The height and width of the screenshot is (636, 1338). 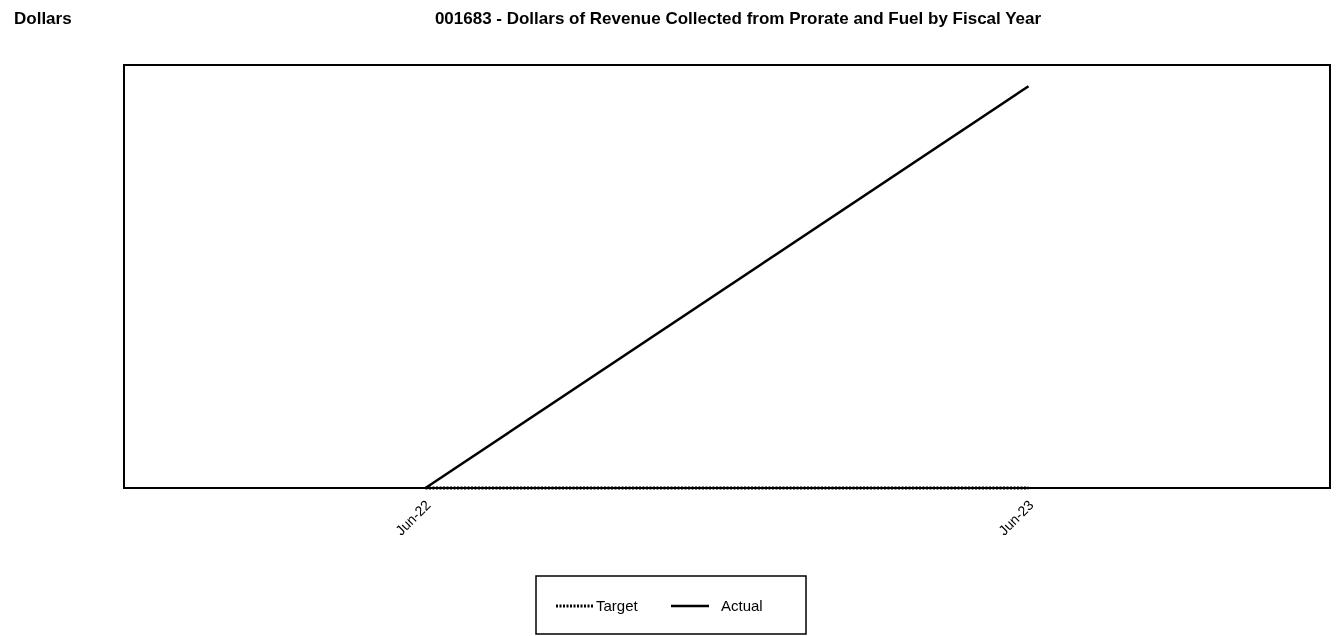 I want to click on chart-title: 001683 - Dollars of Revenue Collected from Prorate and Fuel by Fiscal Year, so click(x=738, y=18).